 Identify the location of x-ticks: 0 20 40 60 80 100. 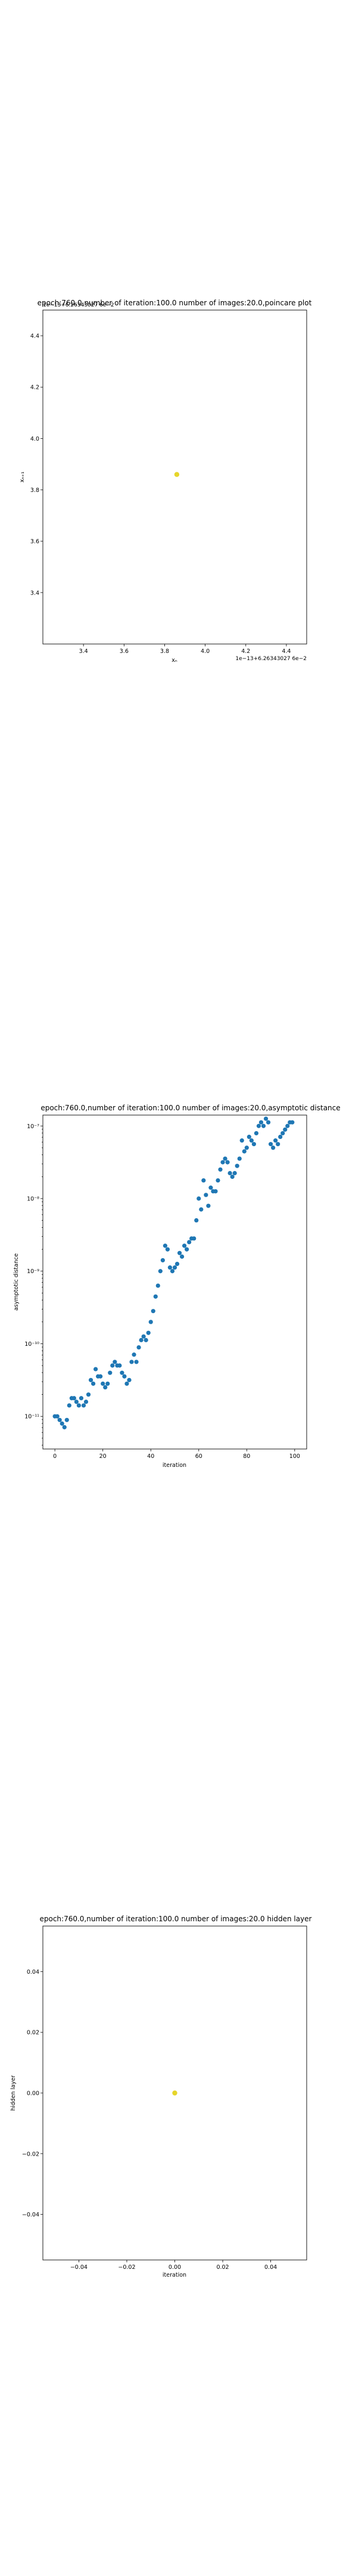
(176, 1454).